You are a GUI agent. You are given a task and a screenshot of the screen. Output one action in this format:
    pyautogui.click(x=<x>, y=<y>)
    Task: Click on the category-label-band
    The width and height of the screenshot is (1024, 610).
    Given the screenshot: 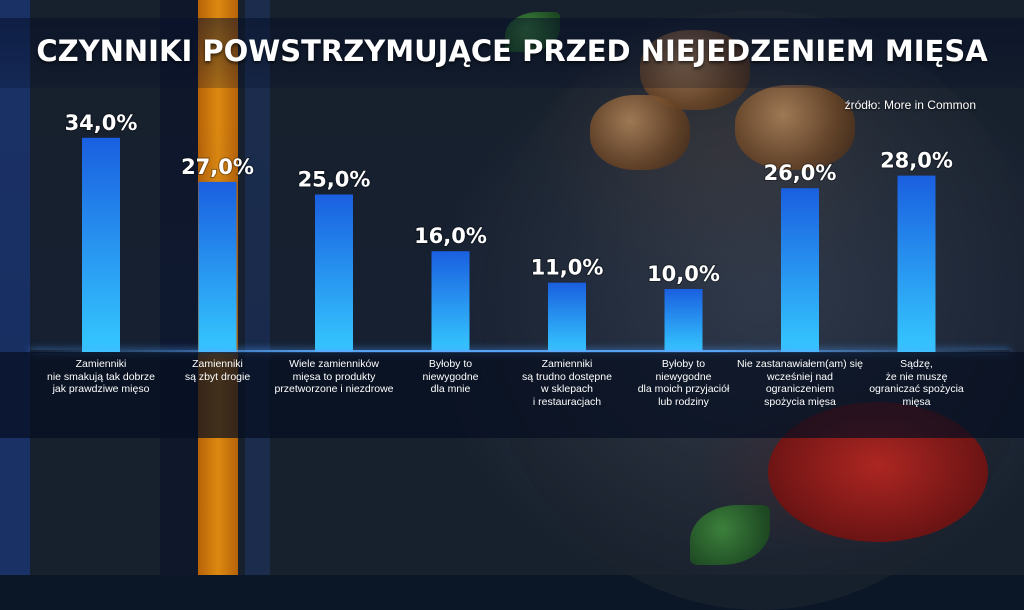 What is the action you would take?
    pyautogui.click(x=512, y=395)
    